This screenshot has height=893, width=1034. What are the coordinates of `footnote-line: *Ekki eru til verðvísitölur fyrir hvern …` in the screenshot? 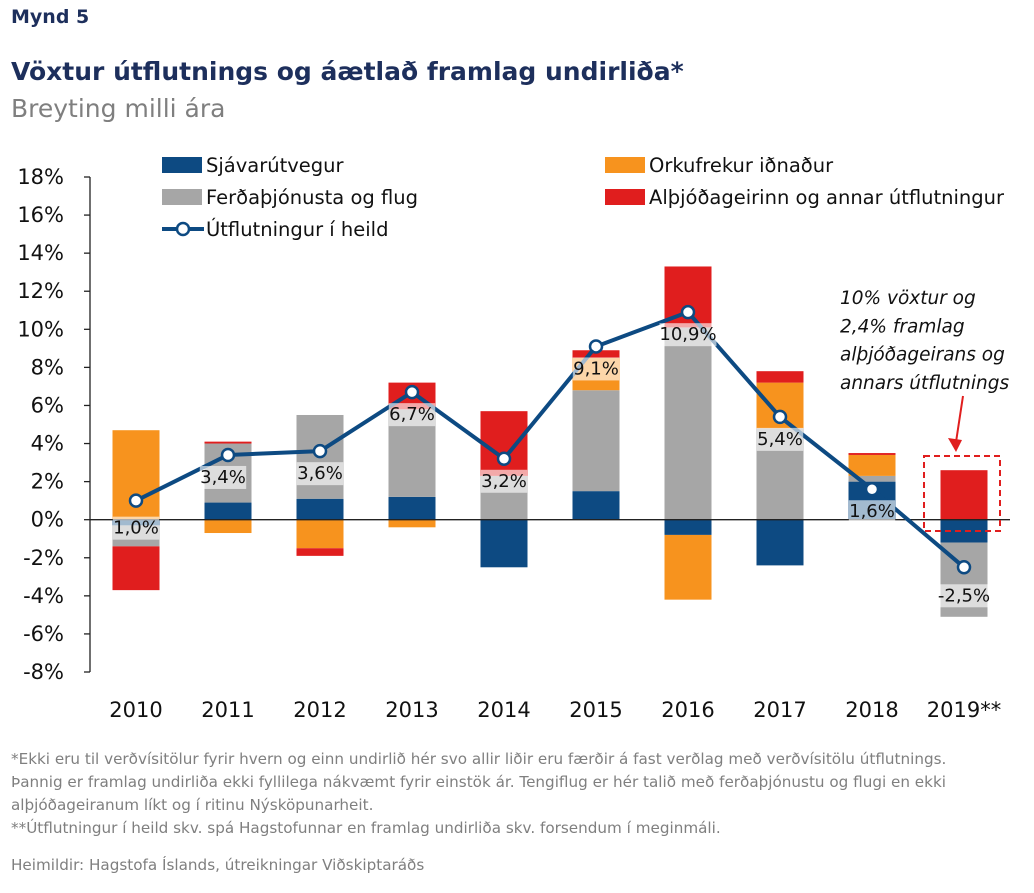 It's located at (479, 759).